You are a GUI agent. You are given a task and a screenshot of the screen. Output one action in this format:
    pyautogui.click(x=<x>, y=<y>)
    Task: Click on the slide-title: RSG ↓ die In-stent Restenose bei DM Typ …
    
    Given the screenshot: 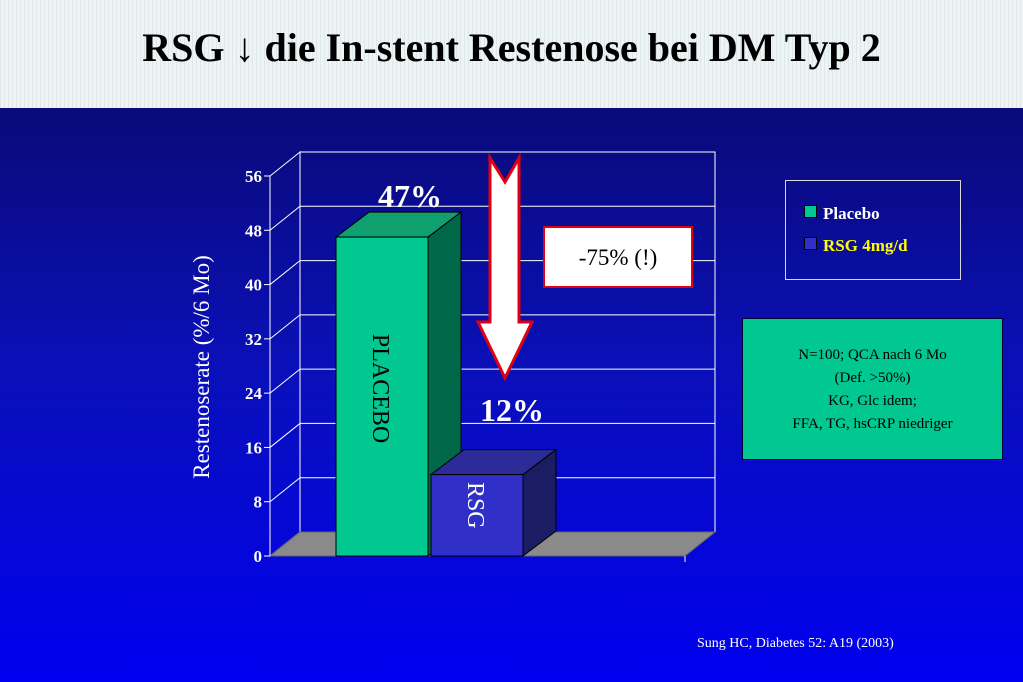 What is the action you would take?
    pyautogui.click(x=511, y=47)
    